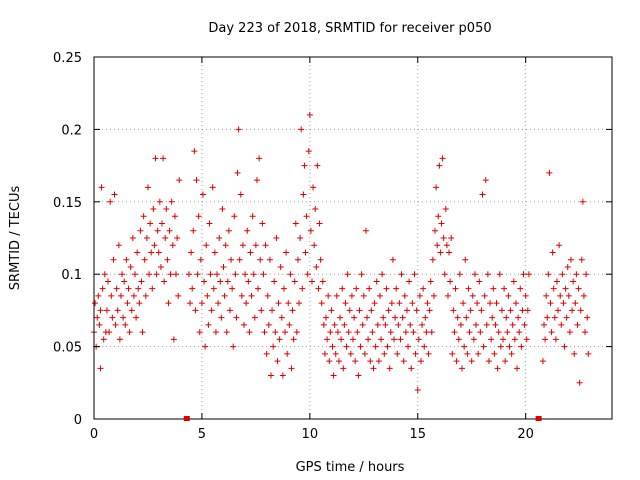 This screenshot has width=640, height=480. I want to click on x-tick-label: 0, so click(94, 434).